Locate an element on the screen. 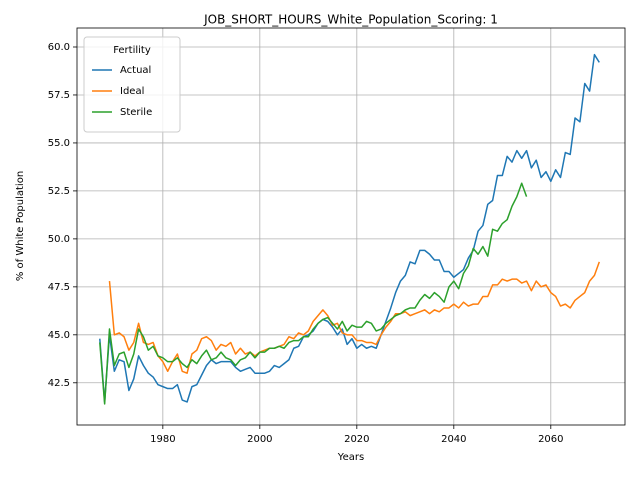  legend-label: Ideal is located at coordinates (132, 91).